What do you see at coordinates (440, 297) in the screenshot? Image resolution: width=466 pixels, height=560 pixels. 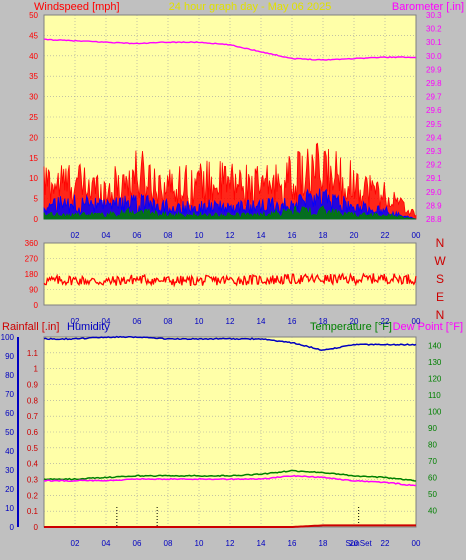 I see `compass-label: E` at bounding box center [440, 297].